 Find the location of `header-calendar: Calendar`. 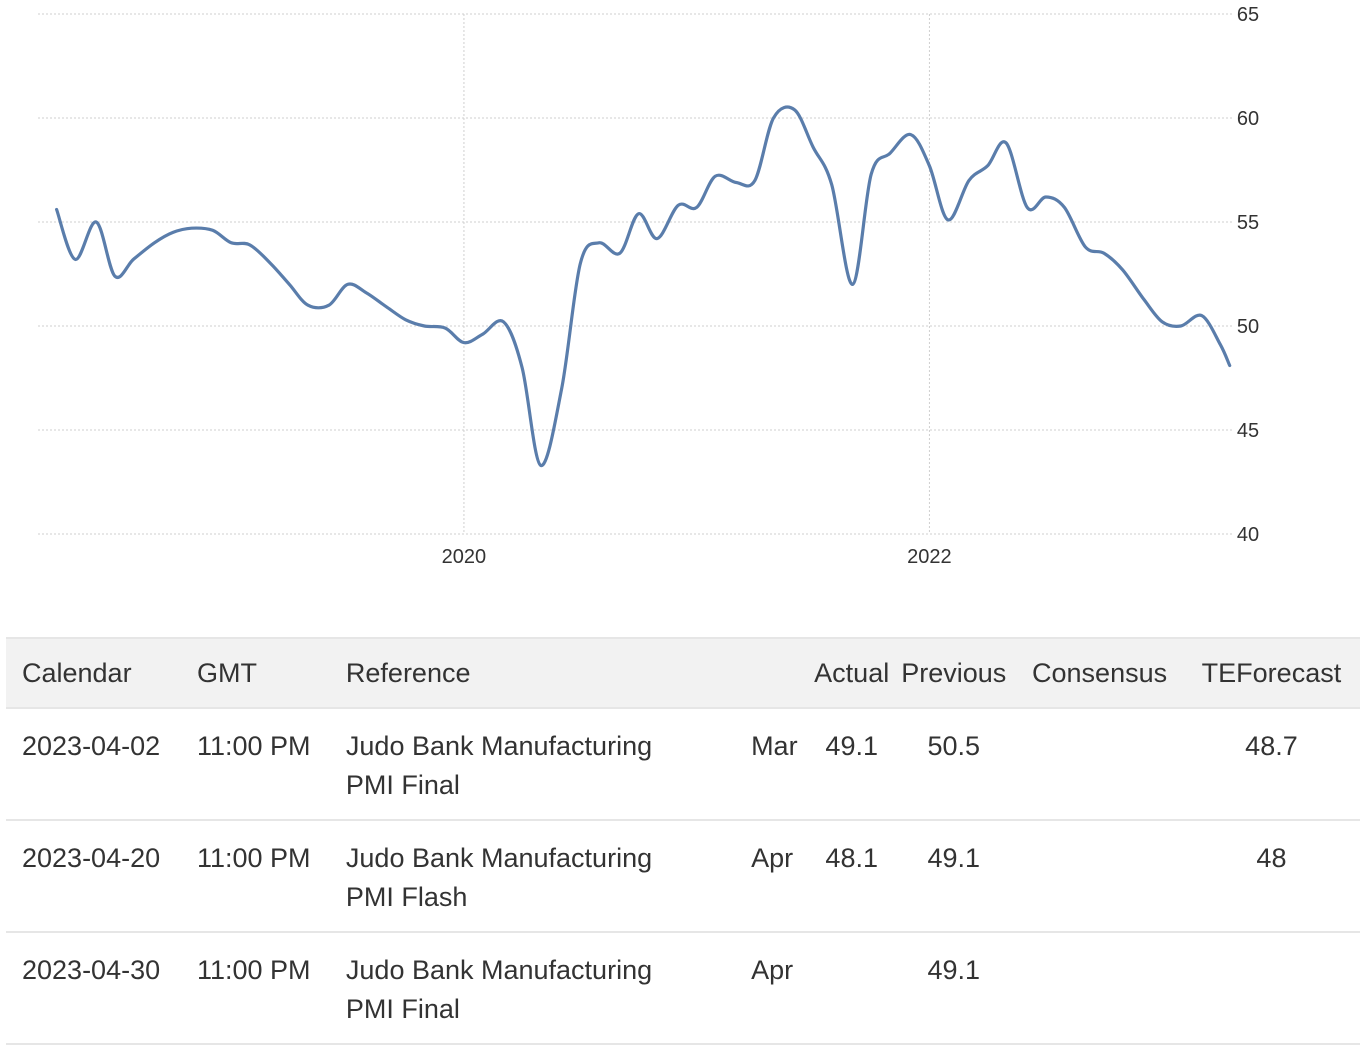

header-calendar: Calendar is located at coordinates (77, 672).